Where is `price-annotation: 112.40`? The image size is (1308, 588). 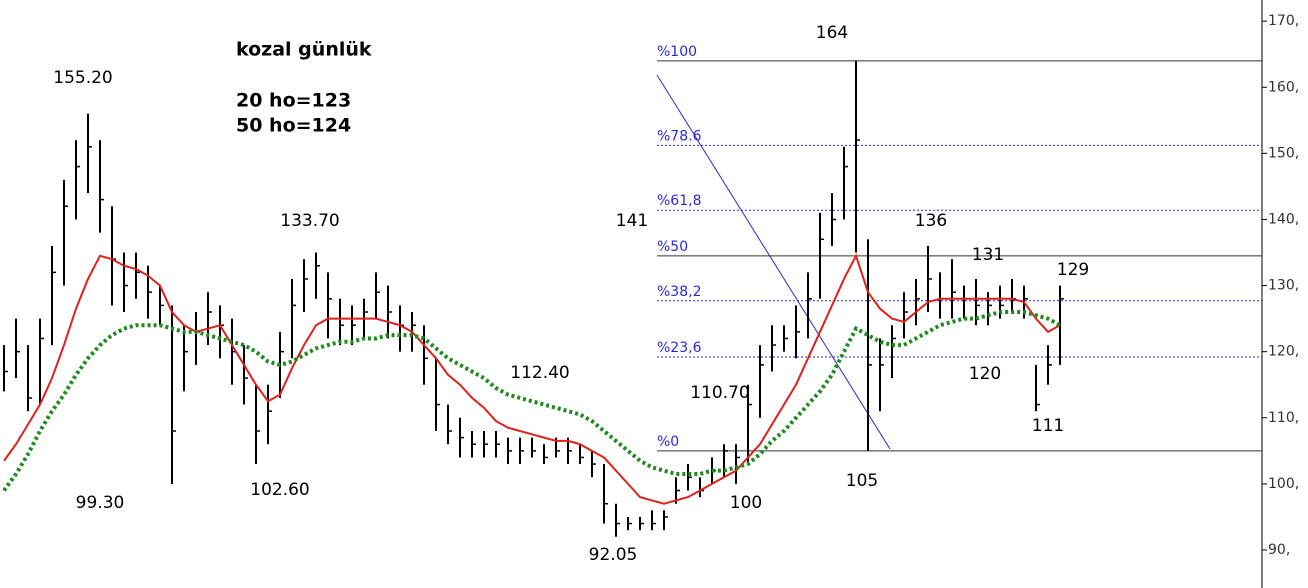 price-annotation: 112.40 is located at coordinates (539, 373).